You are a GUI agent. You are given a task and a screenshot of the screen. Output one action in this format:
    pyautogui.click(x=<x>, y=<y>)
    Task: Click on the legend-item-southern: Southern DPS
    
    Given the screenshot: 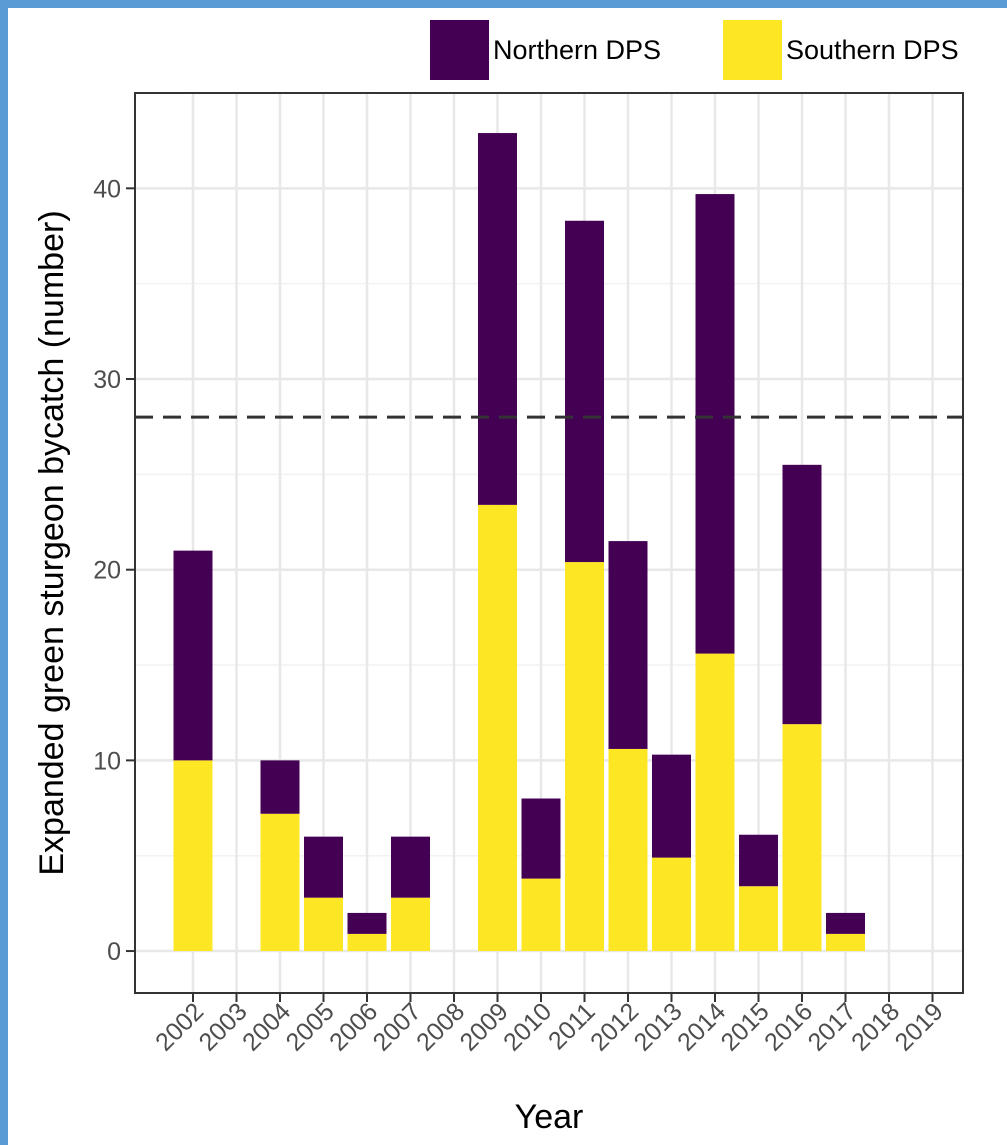 What is the action you would take?
    pyautogui.click(x=841, y=50)
    